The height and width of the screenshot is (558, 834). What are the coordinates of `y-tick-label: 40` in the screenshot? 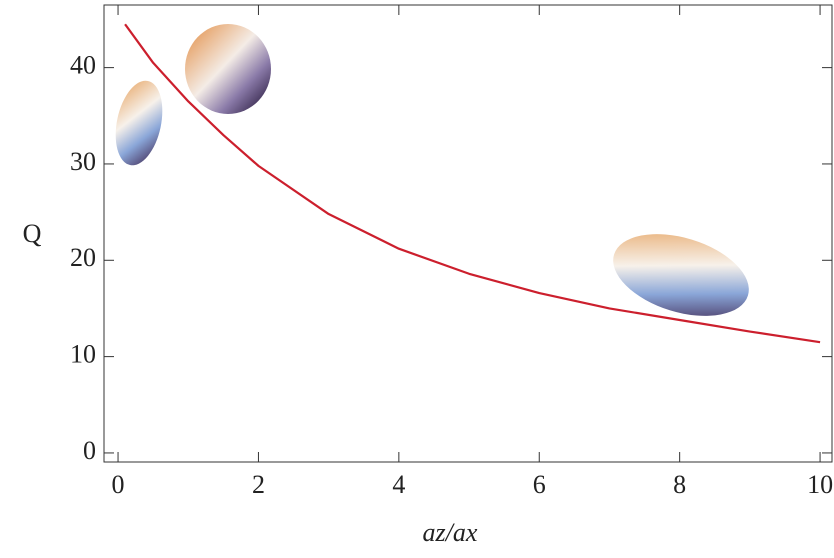 It's located at (83, 65).